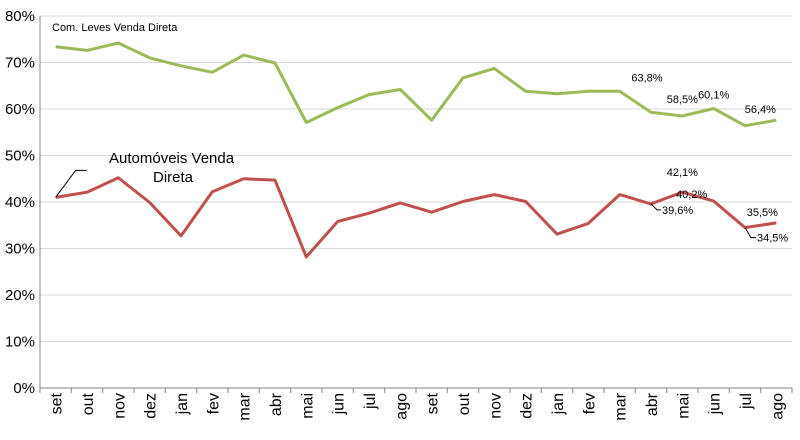 This screenshot has height=440, width=800. I want to click on data-label: 39,6%, so click(677, 211).